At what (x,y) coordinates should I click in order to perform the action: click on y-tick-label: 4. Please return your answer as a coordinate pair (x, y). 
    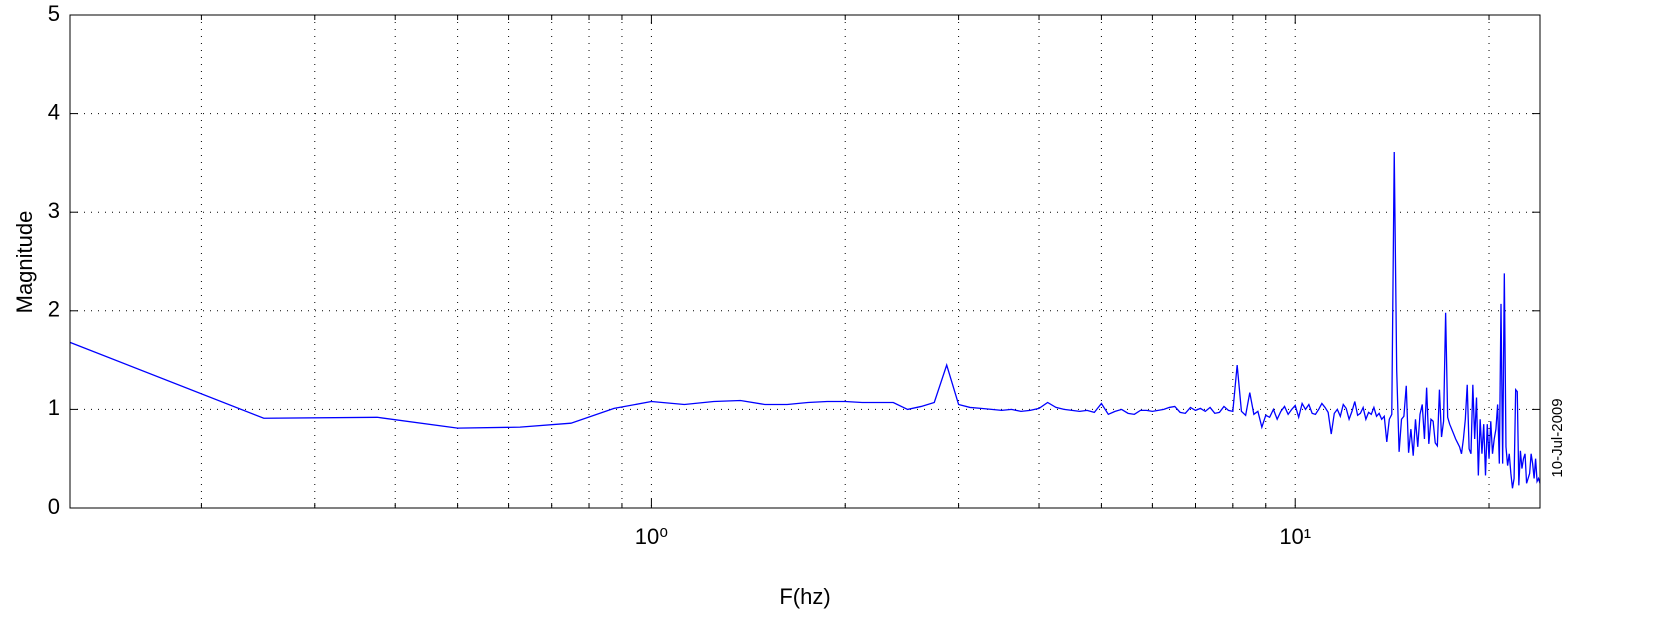
    Looking at the image, I should click on (54, 111).